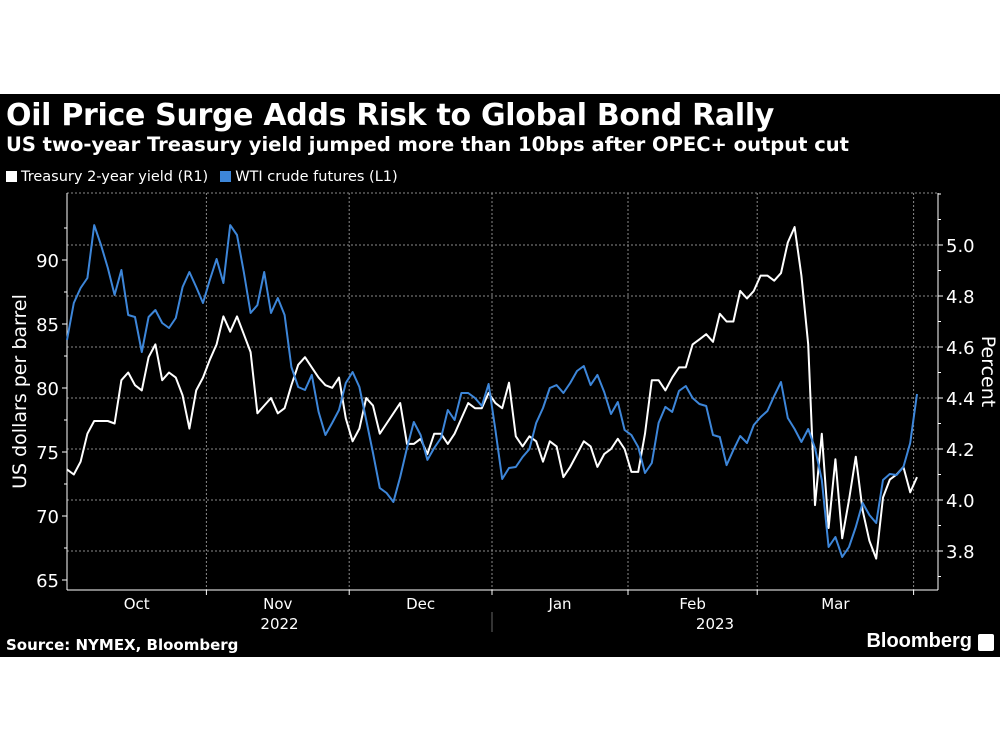  What do you see at coordinates (20, 391) in the screenshot?
I see `left-axis-title: US dollars per barrel` at bounding box center [20, 391].